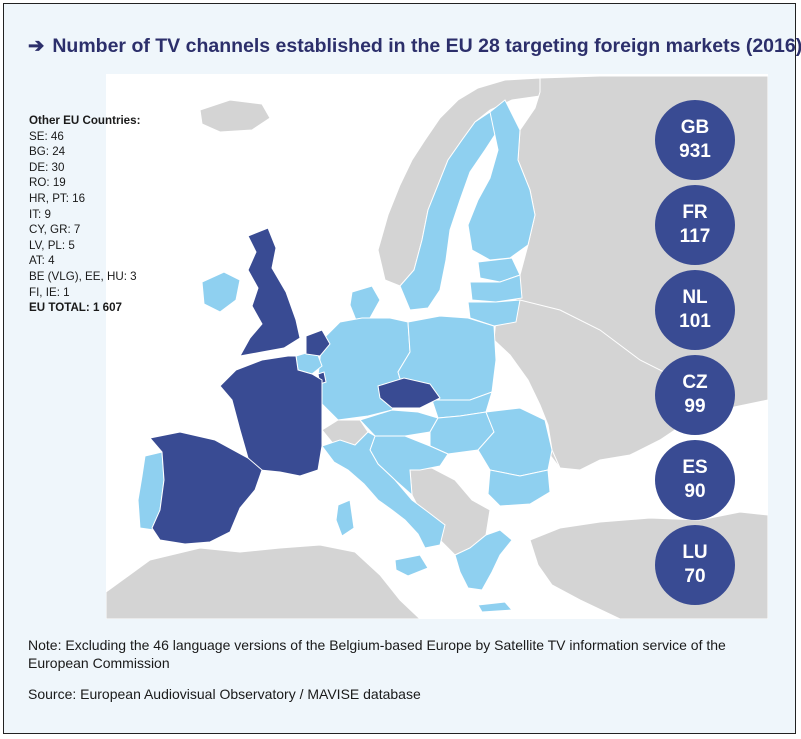  What do you see at coordinates (515, 442) in the screenshot?
I see `romania` at bounding box center [515, 442].